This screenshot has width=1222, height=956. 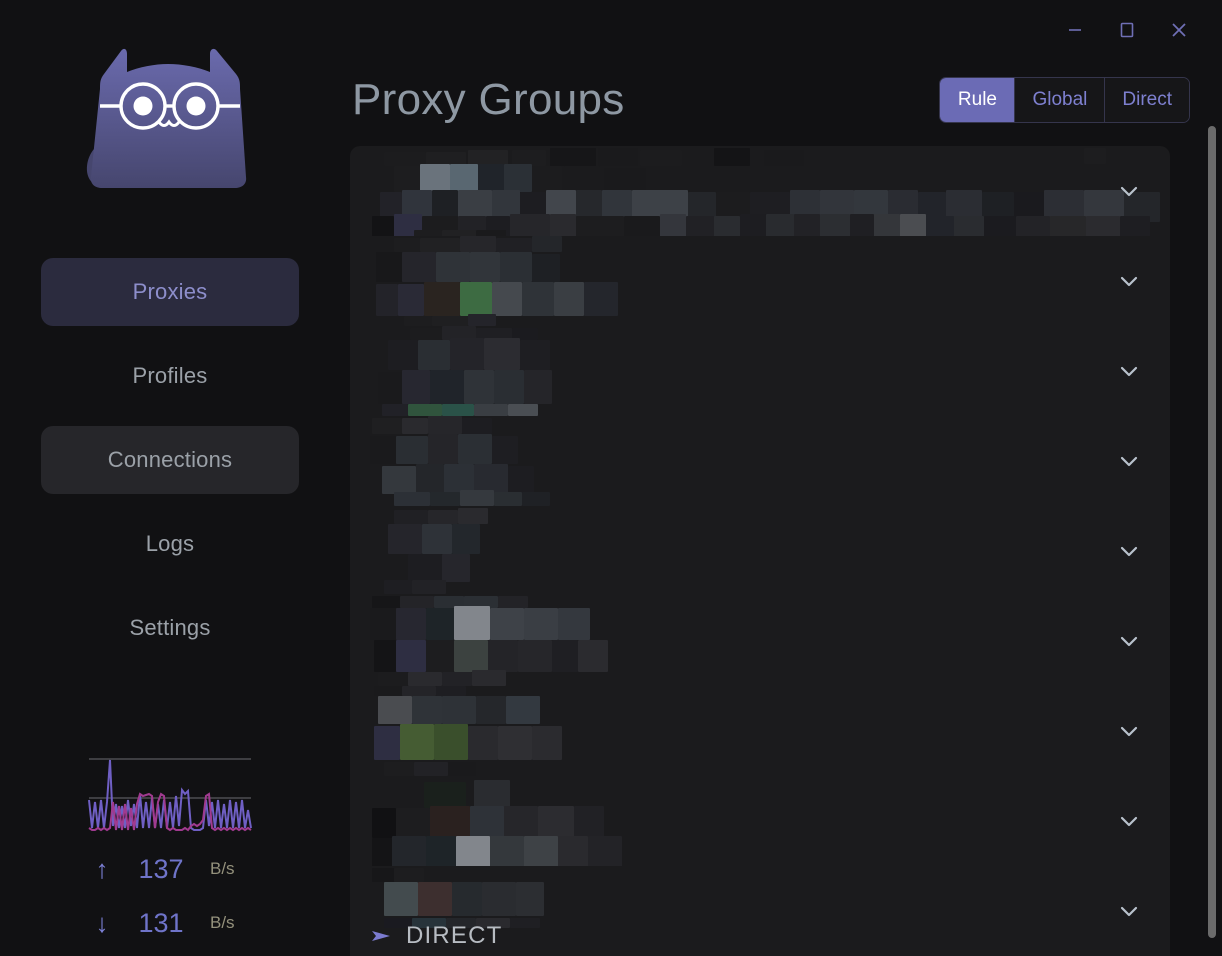 I want to click on page-header: Proxy Groups Rule Global Direct, so click(x=781, y=100).